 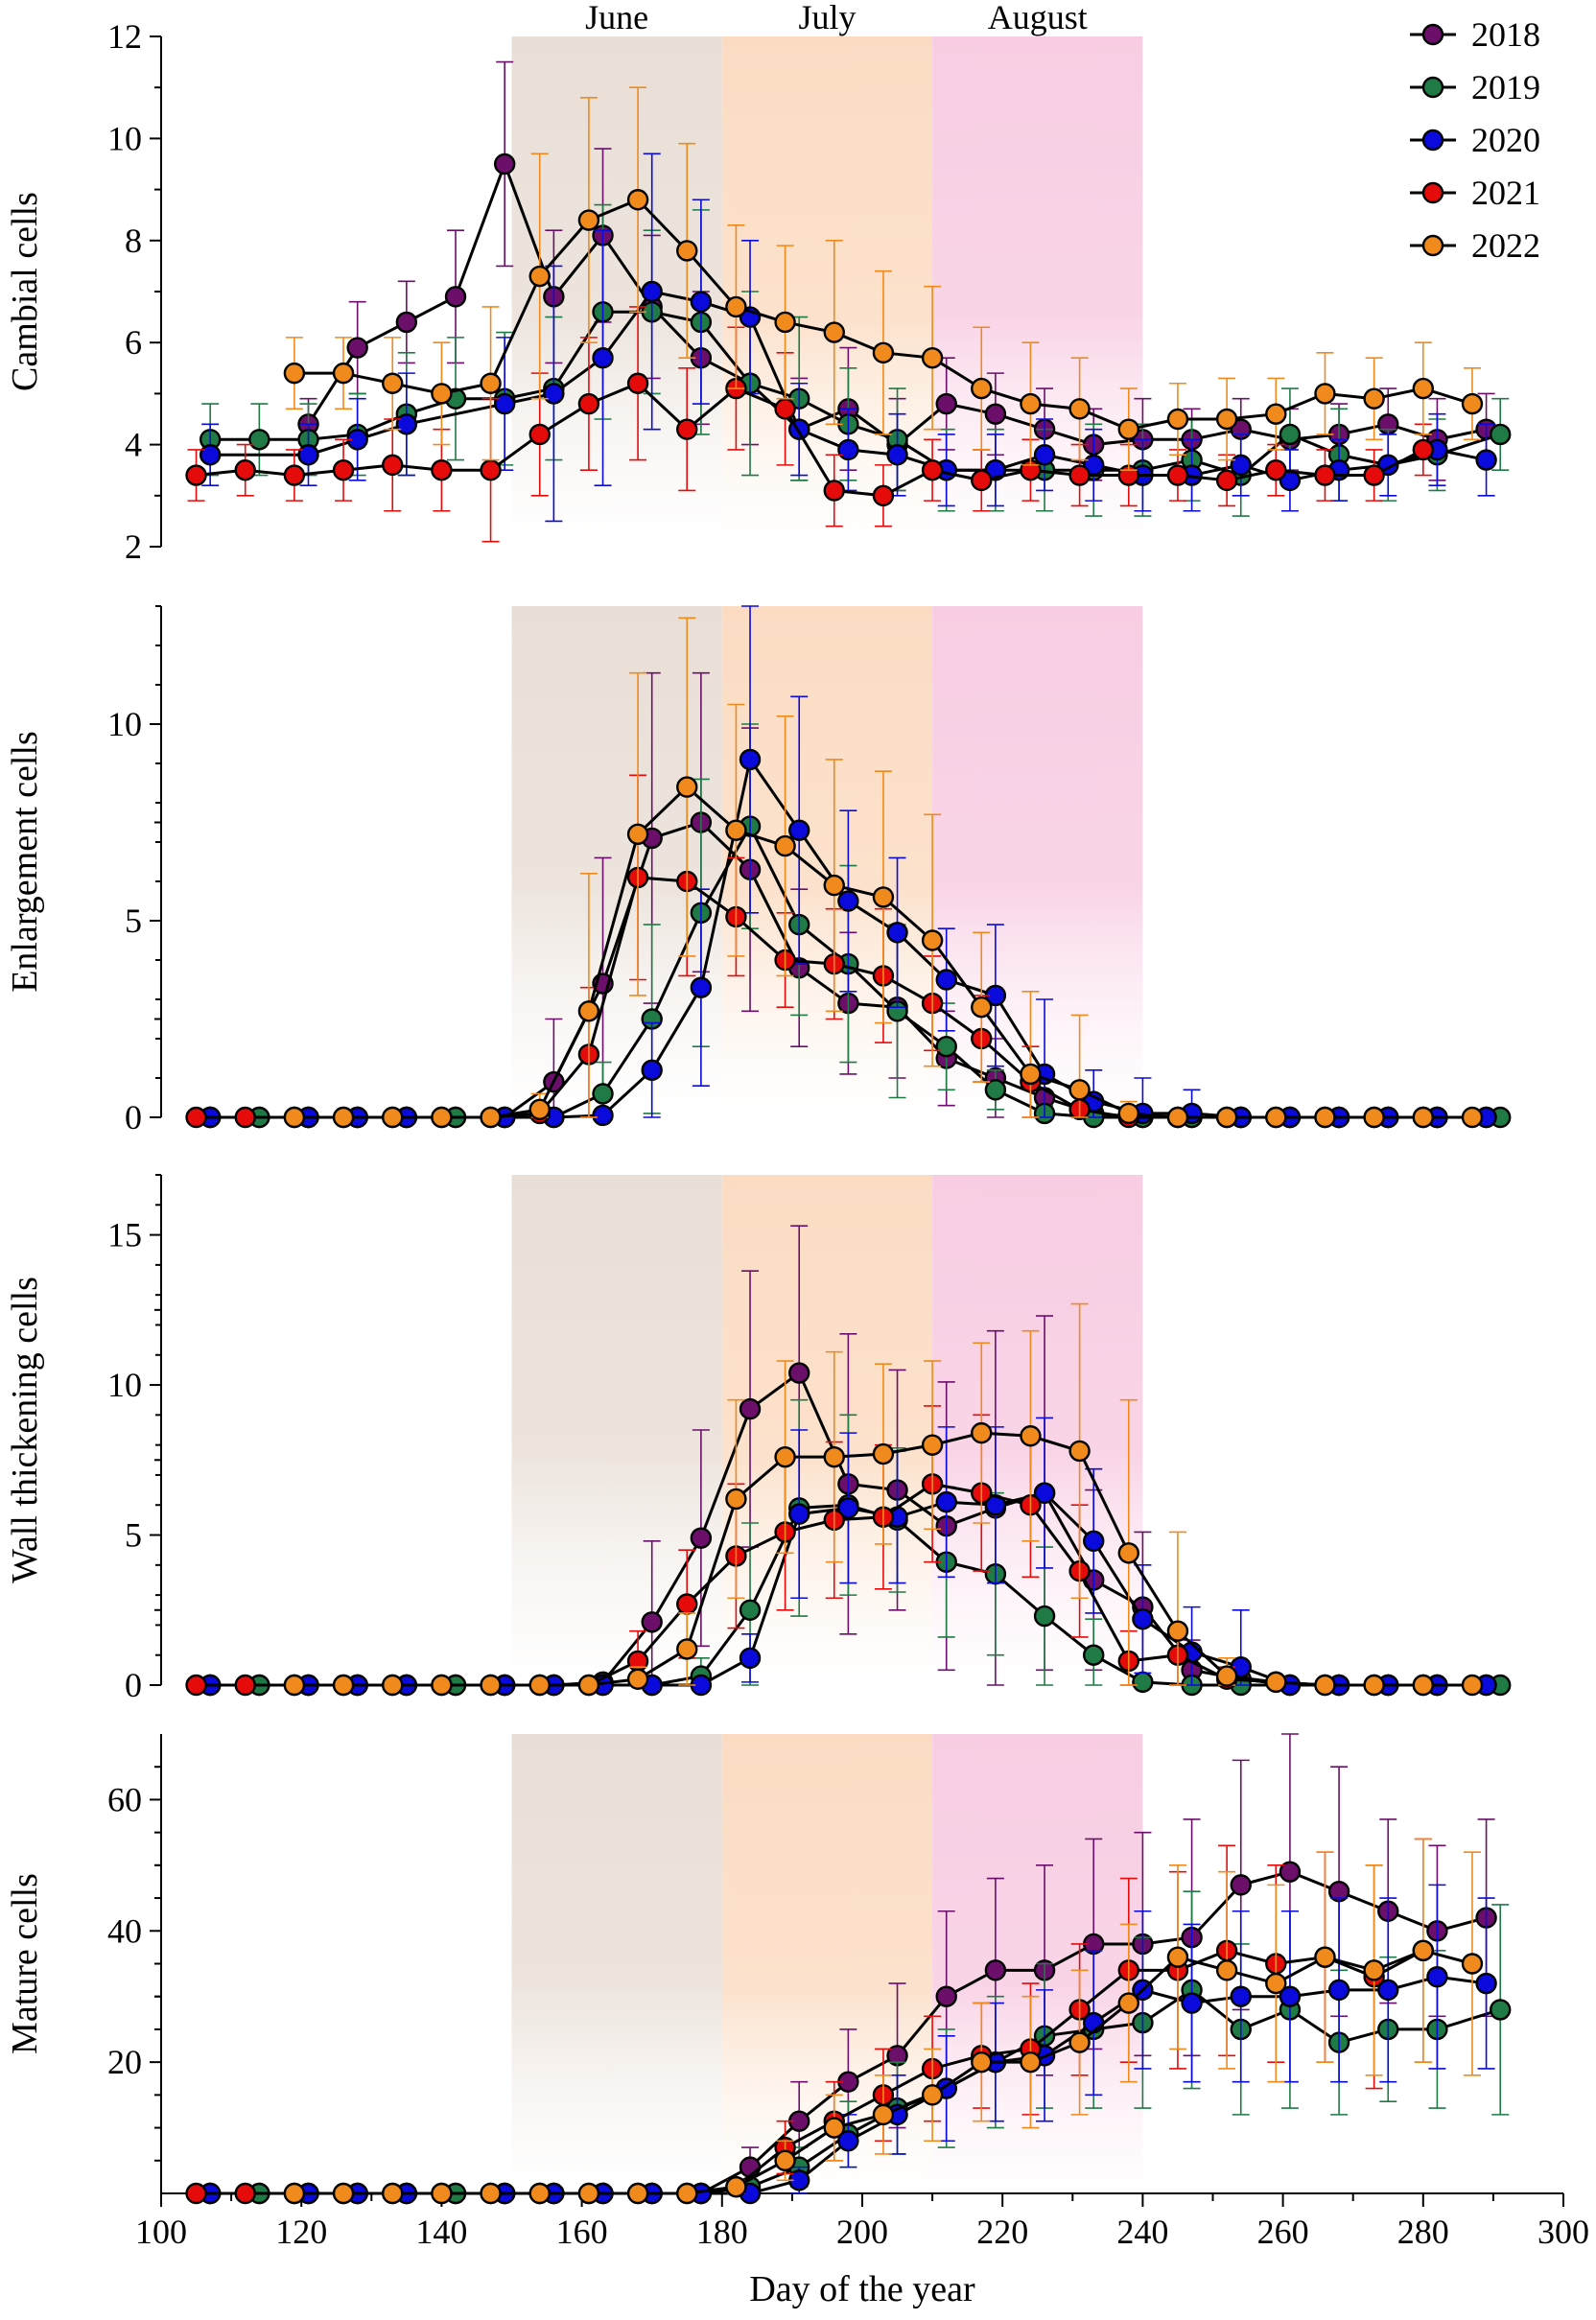 I want to click on y-axis-title: Cambial cells, so click(x=25, y=291).